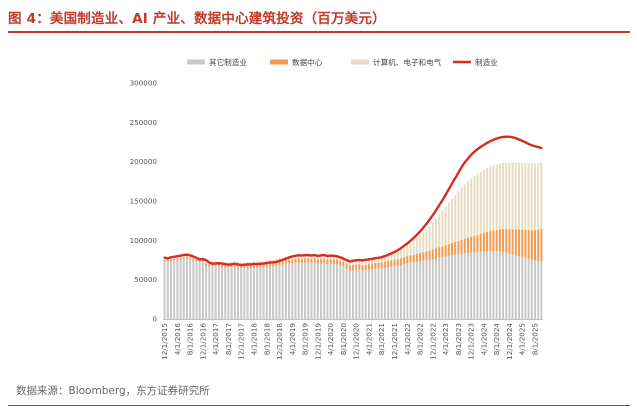  What do you see at coordinates (190, 339) in the screenshot?
I see `x-tick-label: 8/1/2016` at bounding box center [190, 339].